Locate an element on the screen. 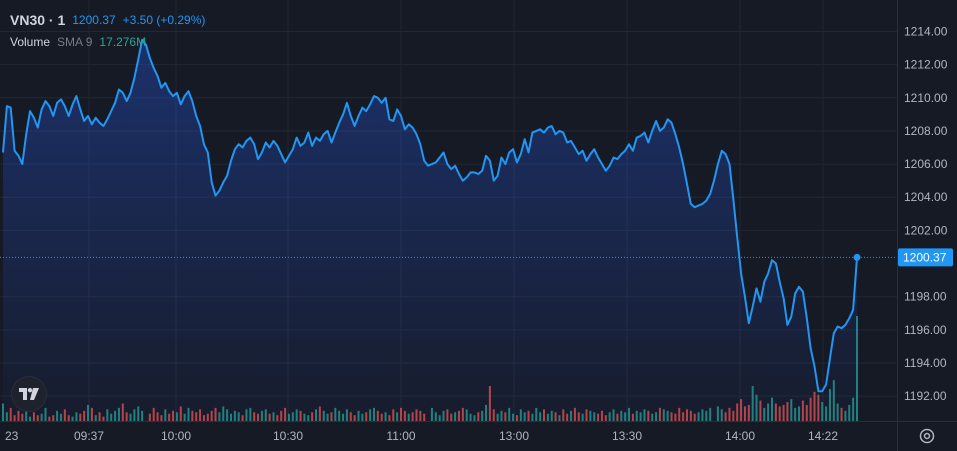 This screenshot has width=957, height=451. volume-sma-label: SMA 9 is located at coordinates (75, 42).